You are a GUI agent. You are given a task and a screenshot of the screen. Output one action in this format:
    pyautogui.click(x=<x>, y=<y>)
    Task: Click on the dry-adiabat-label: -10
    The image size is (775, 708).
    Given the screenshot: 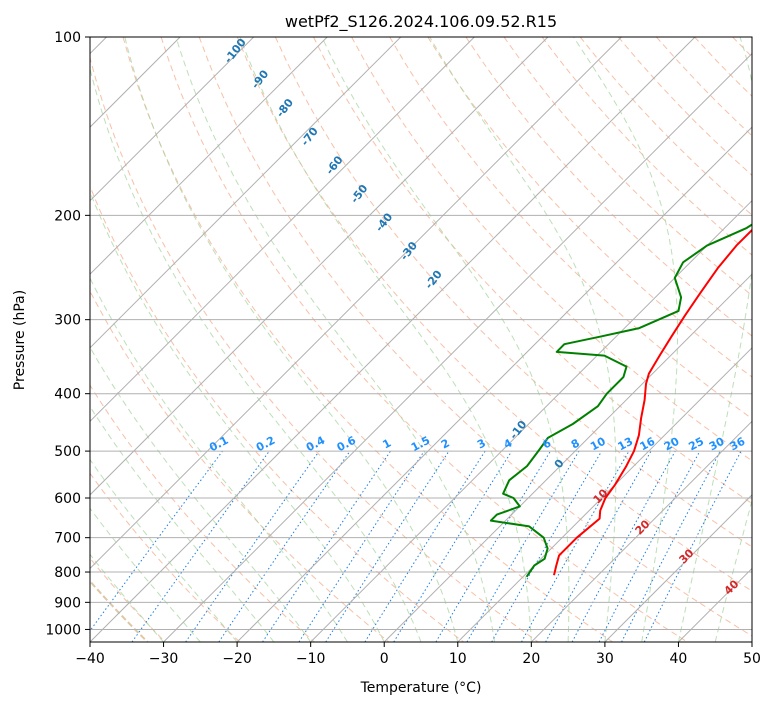 What is the action you would take?
    pyautogui.click(x=518, y=430)
    